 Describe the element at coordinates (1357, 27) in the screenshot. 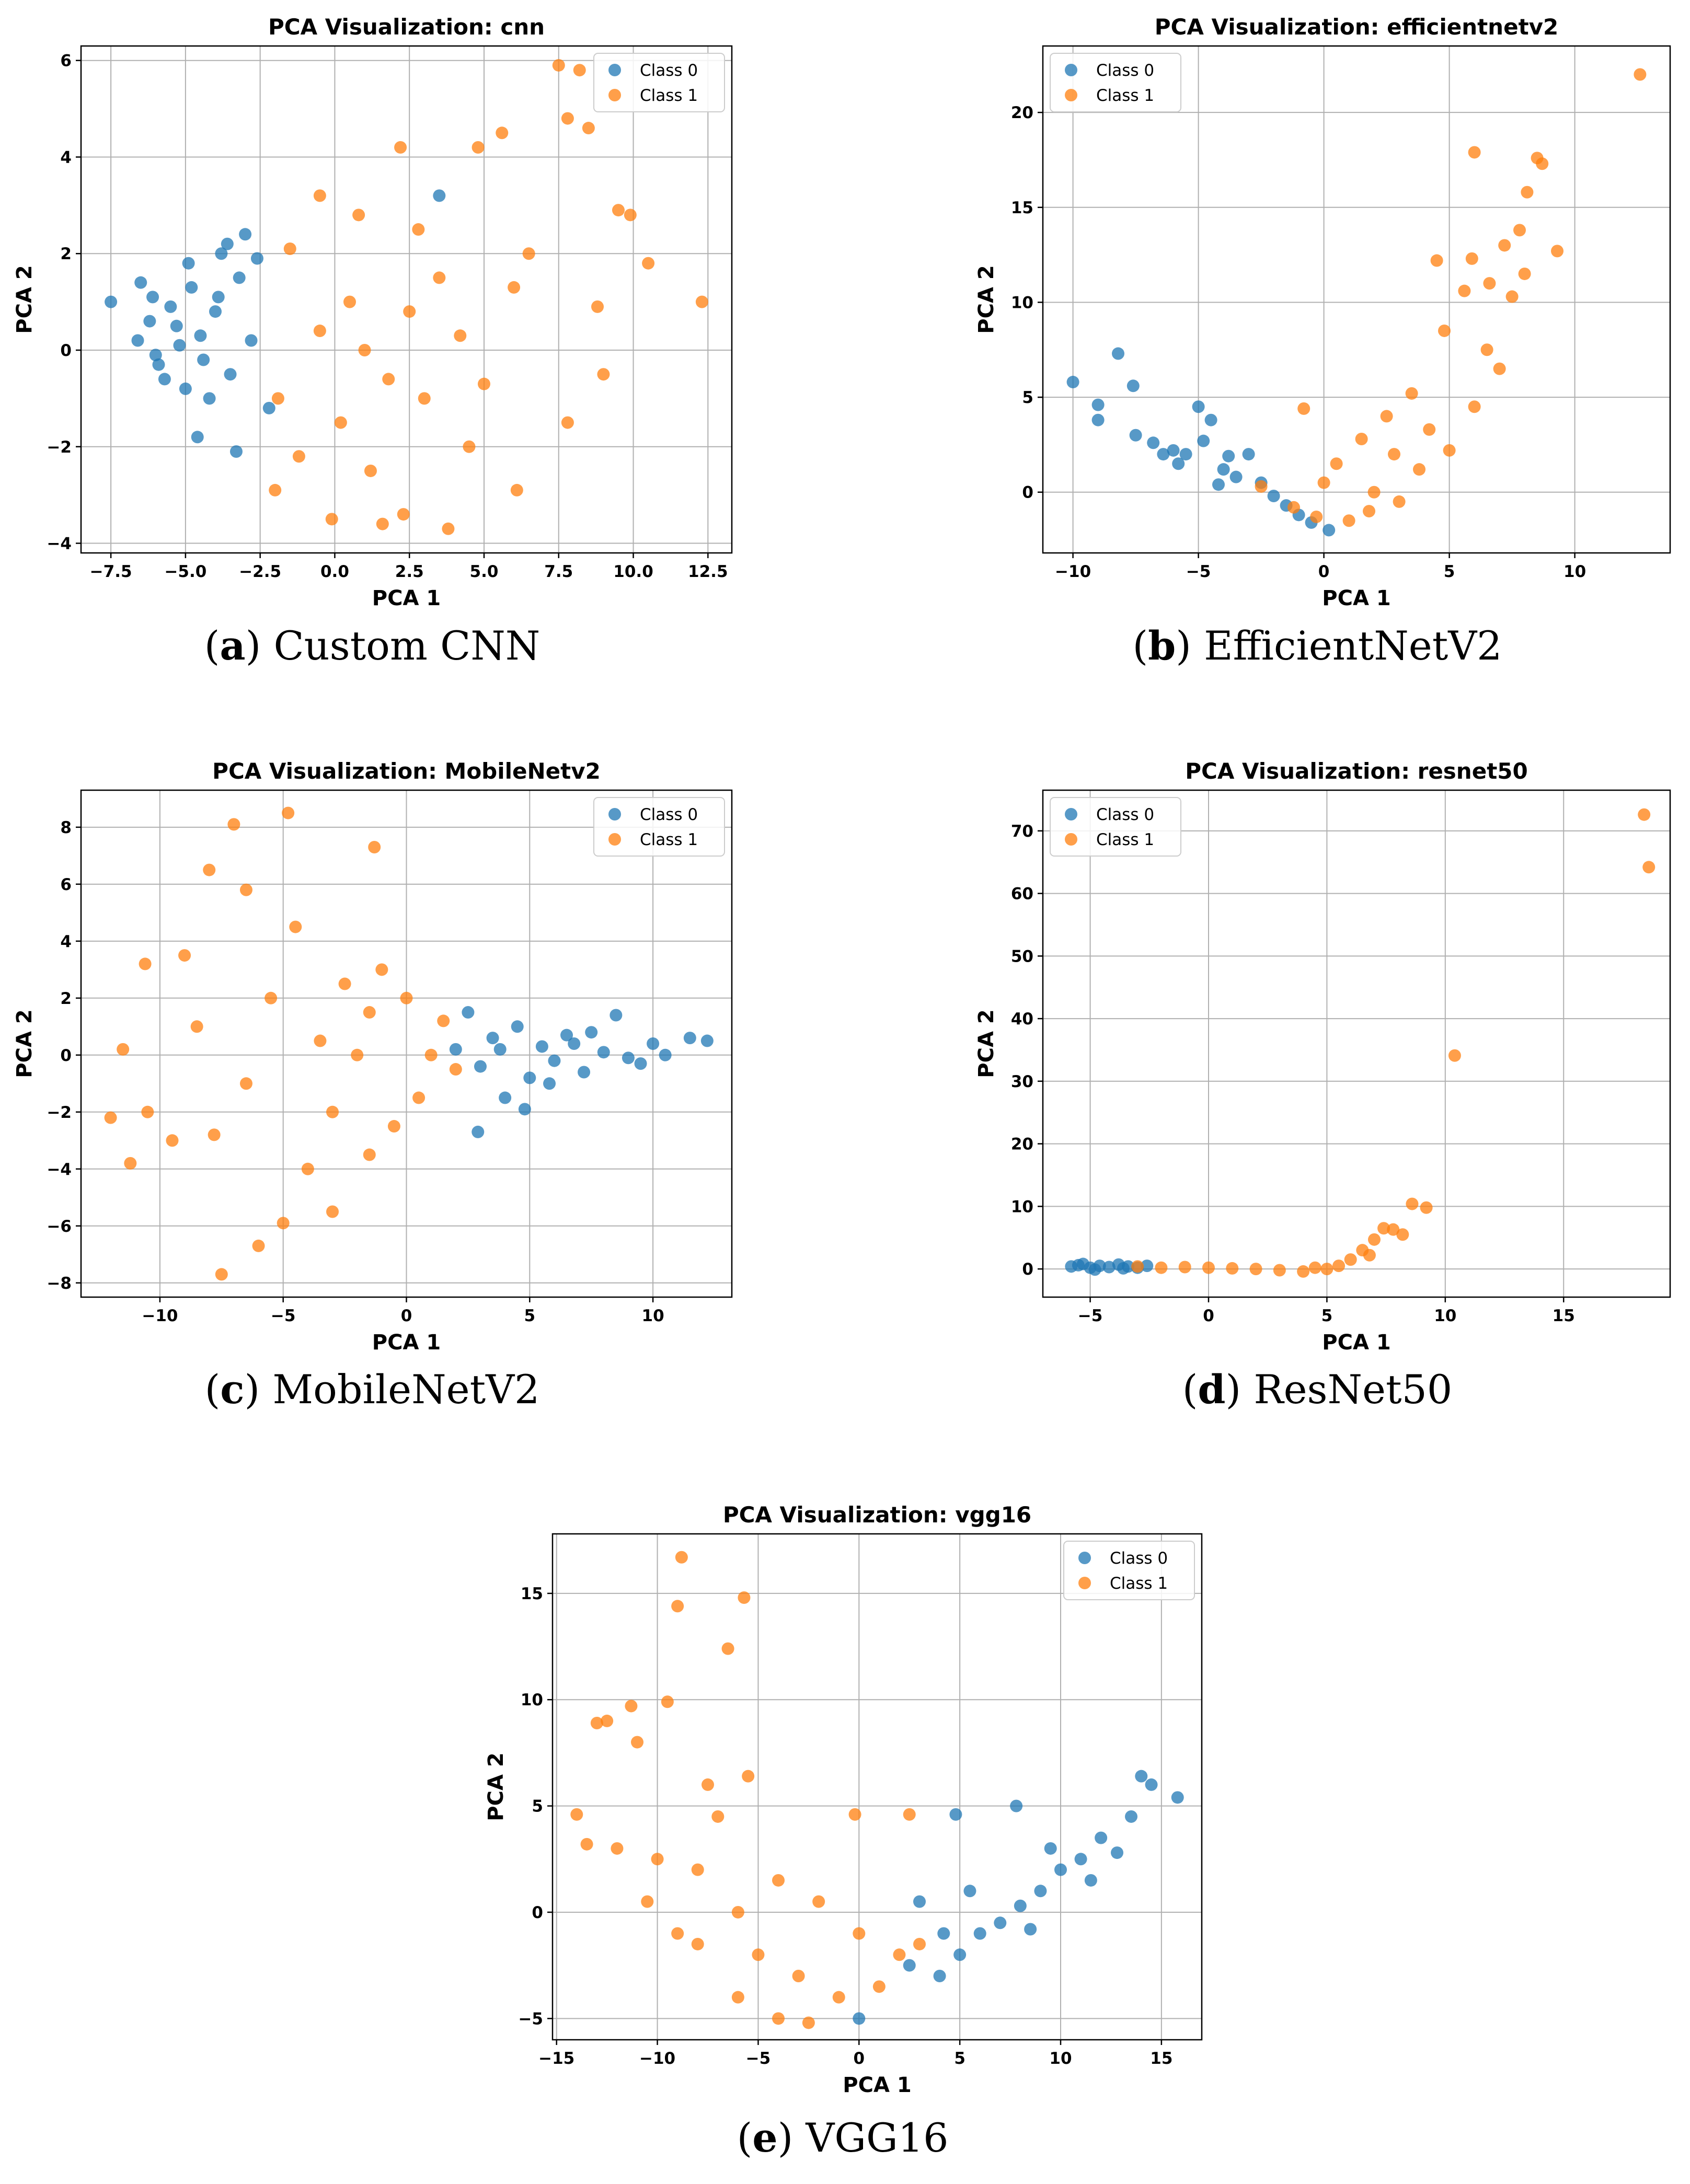

I see `chart-title: PCA Visualization: efficientnetv2` at that location.